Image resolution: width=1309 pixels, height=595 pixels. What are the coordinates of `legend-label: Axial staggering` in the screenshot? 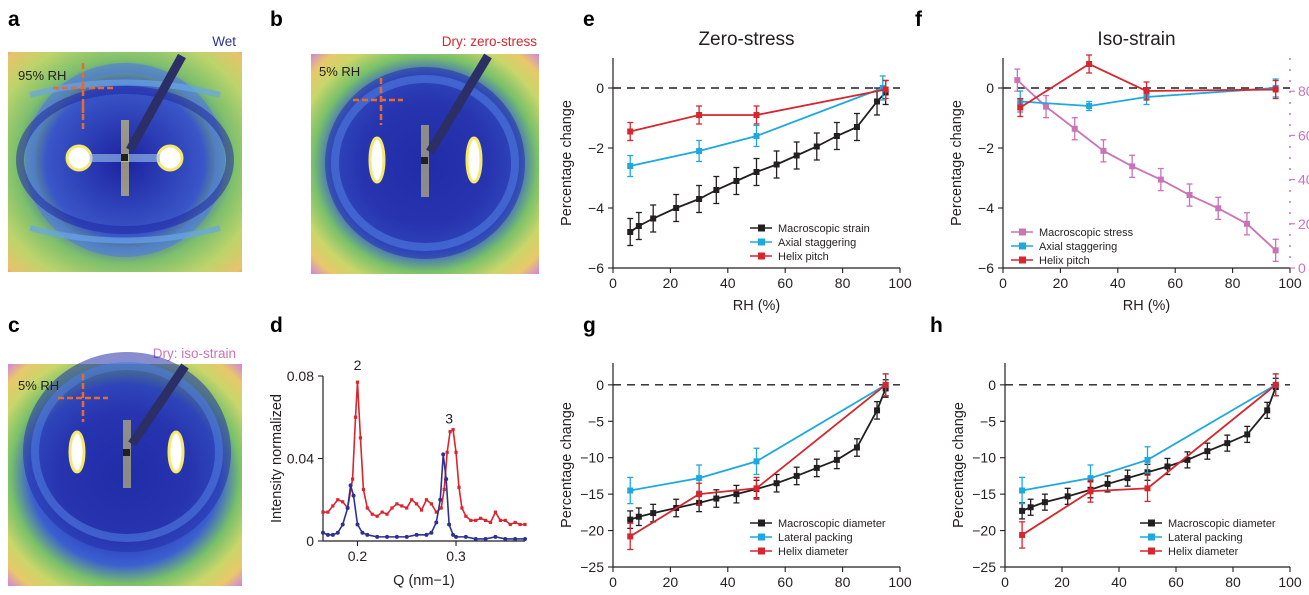 It's located at (817, 243).